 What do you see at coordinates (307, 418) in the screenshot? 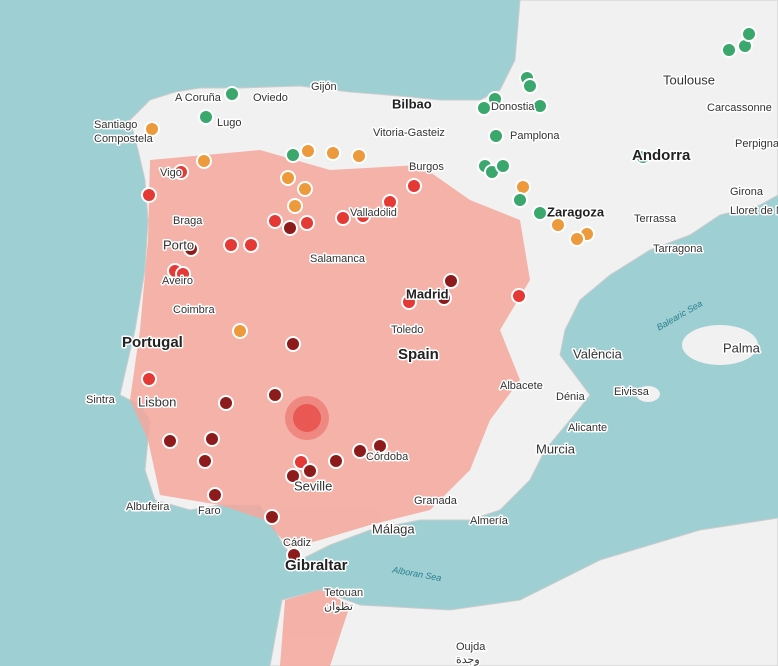
I see `highlight` at bounding box center [307, 418].